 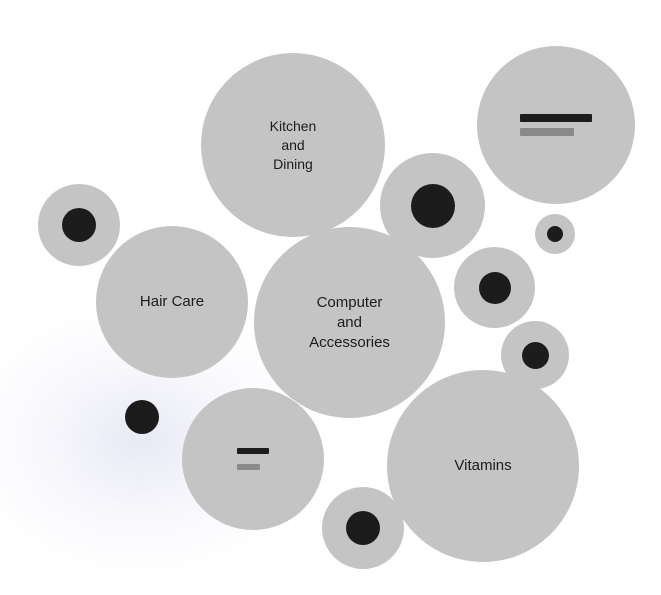 I want to click on bubble-kitchen-and-dining: Kitchen and Dining, so click(x=293, y=145).